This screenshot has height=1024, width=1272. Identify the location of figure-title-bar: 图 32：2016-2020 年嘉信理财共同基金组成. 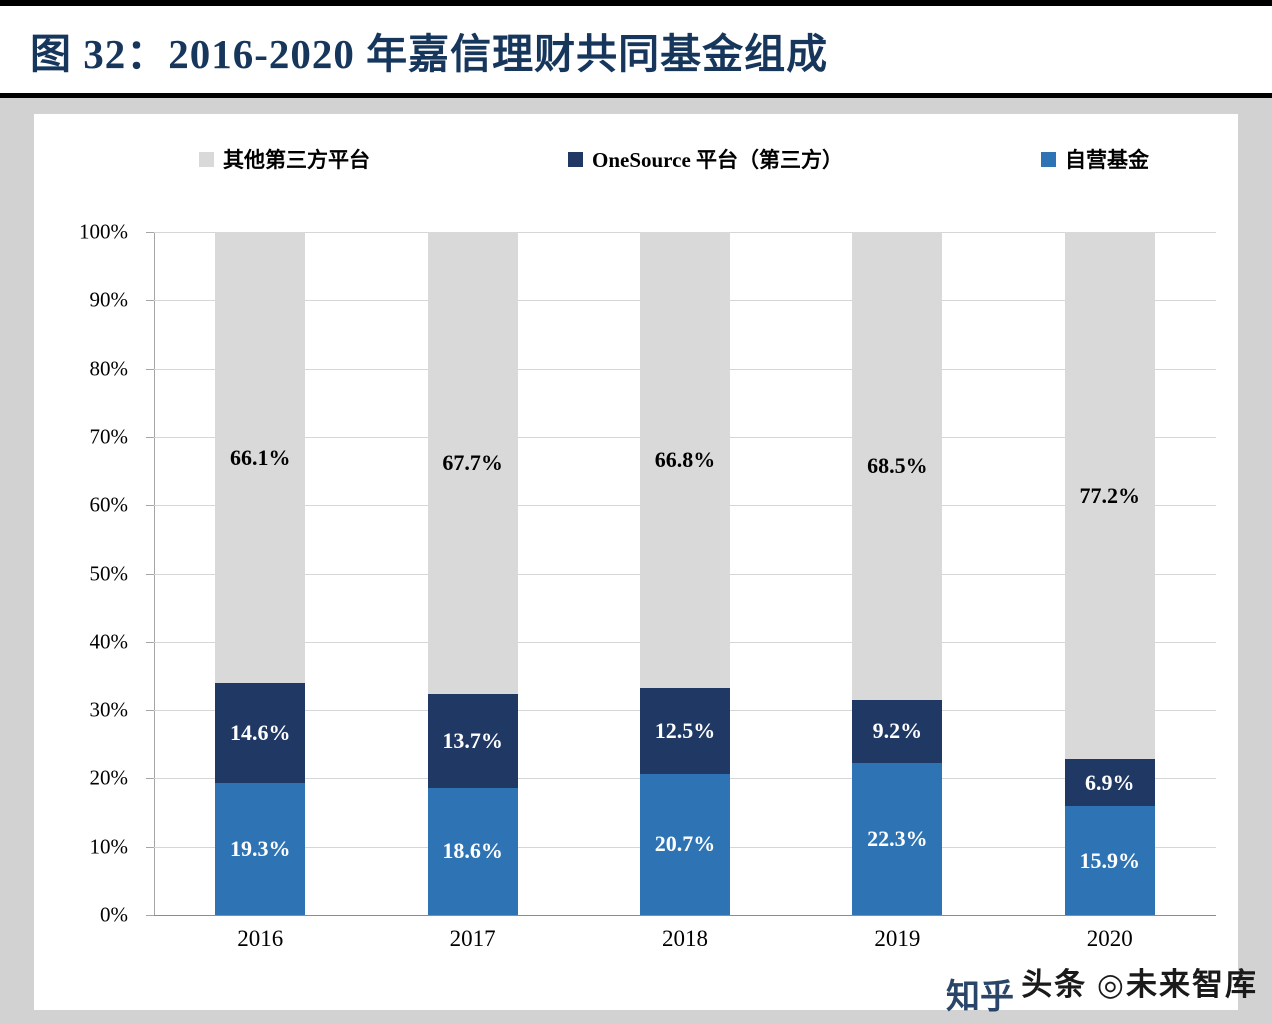
(636, 49).